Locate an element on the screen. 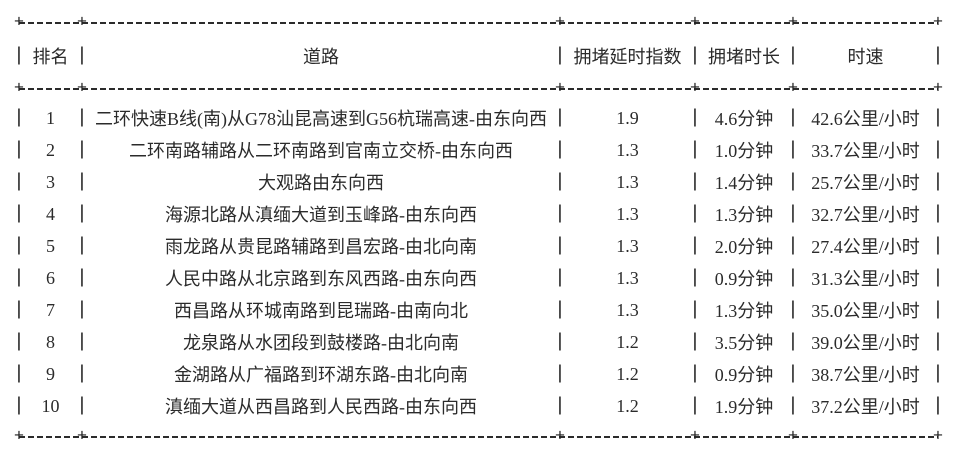  road-cell: 西昌路从环城南路到昆瑞路-由南向北 is located at coordinates (321, 311).